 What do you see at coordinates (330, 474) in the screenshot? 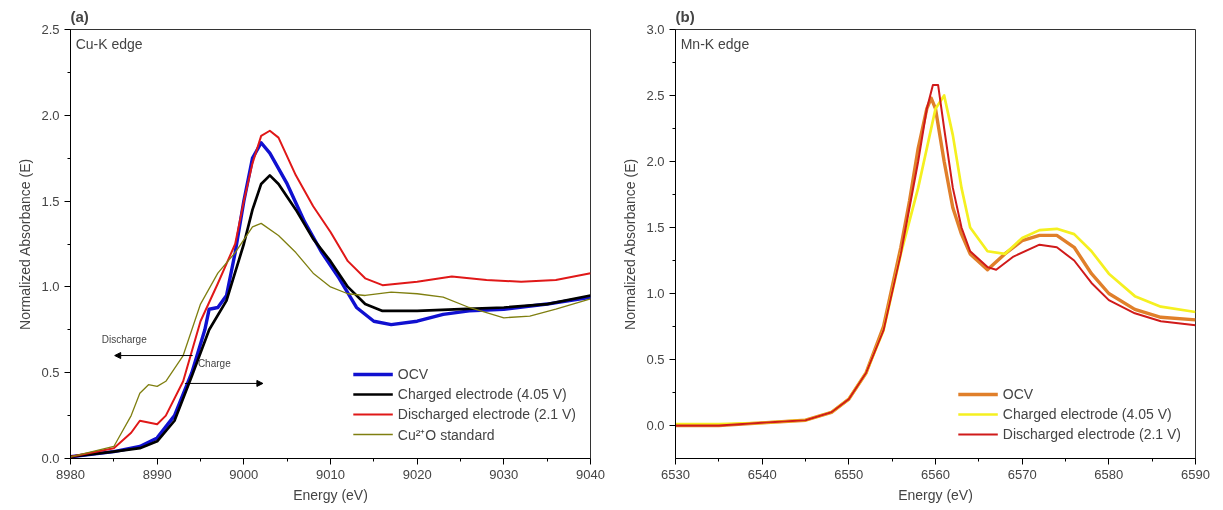
I see `x-tick-label: 9010` at bounding box center [330, 474].